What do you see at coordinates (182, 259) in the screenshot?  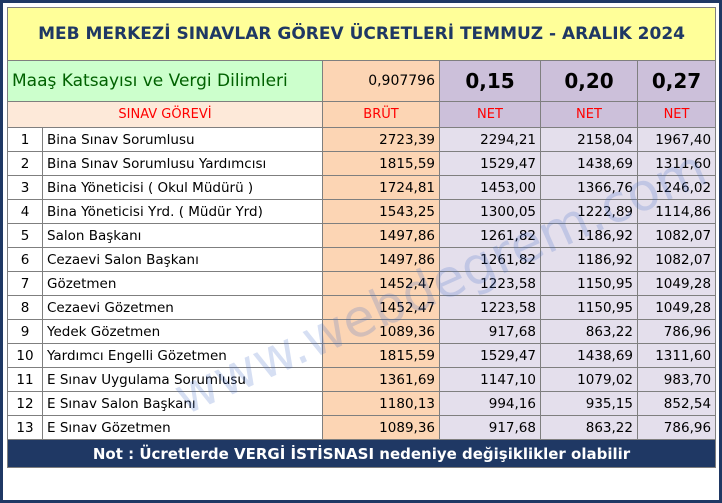 I see `task-name: Cezaevi Salon Başkanı` at bounding box center [182, 259].